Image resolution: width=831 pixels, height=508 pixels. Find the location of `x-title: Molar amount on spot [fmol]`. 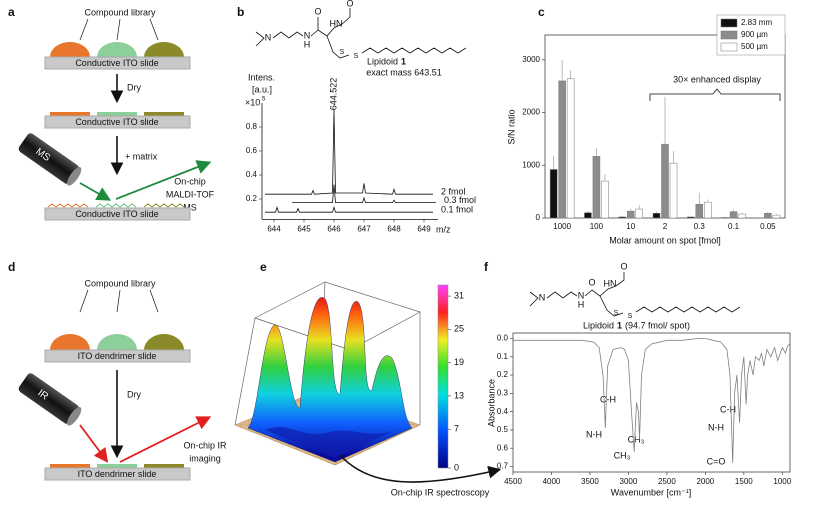

x-title: Molar amount on spot [fmol] is located at coordinates (665, 240).